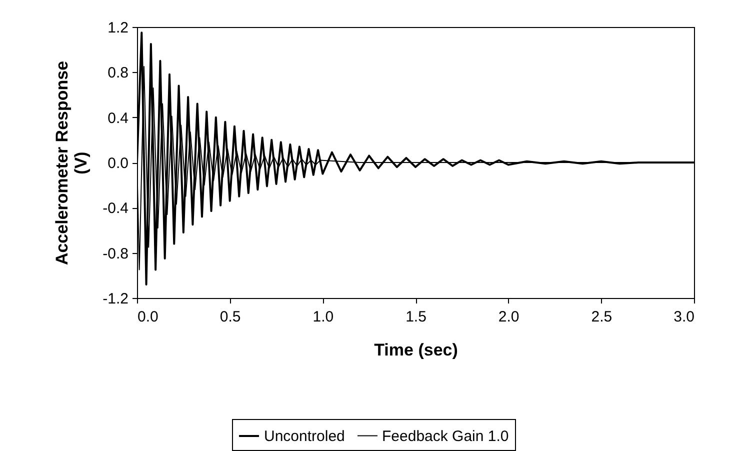 This screenshot has width=733, height=451. I want to click on x-tick-label: 0.5, so click(230, 317).